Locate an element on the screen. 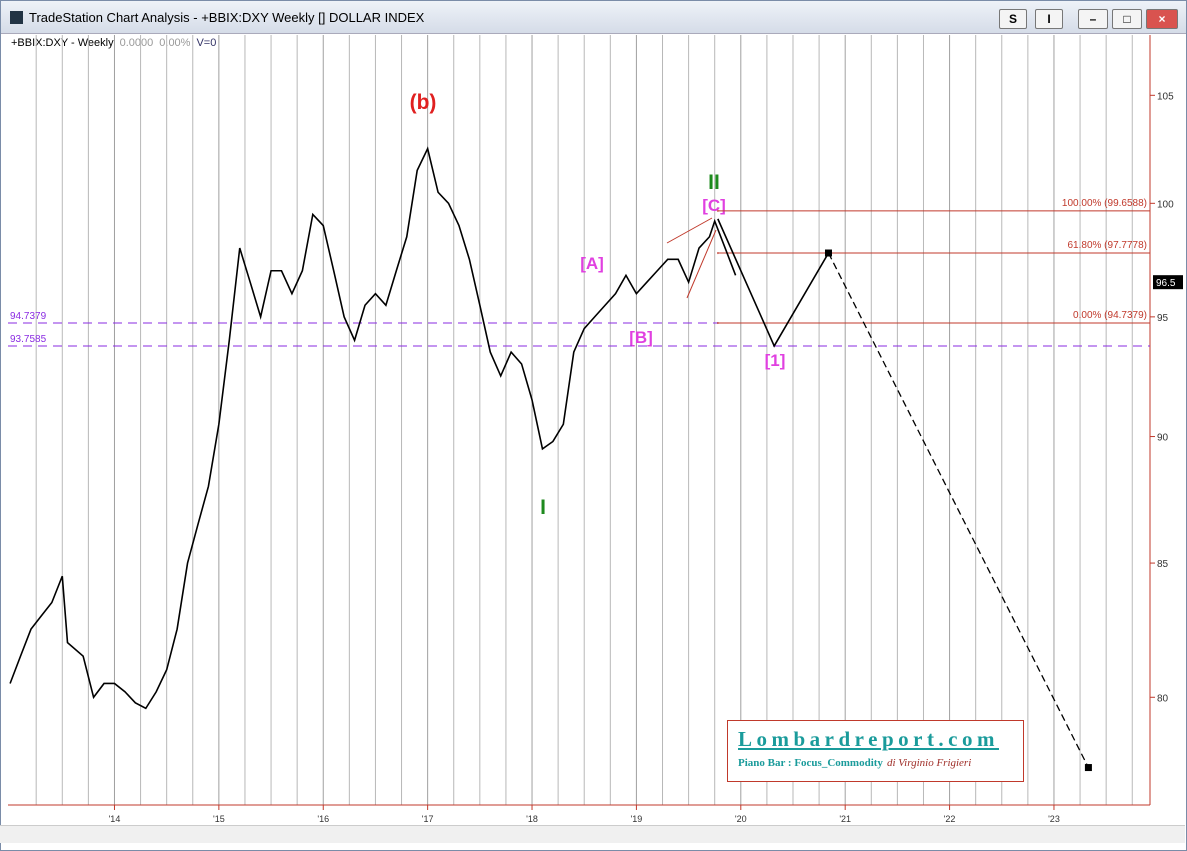 This screenshot has height=851, width=1187. logo-author: di Virginio Frigieri is located at coordinates (929, 763).